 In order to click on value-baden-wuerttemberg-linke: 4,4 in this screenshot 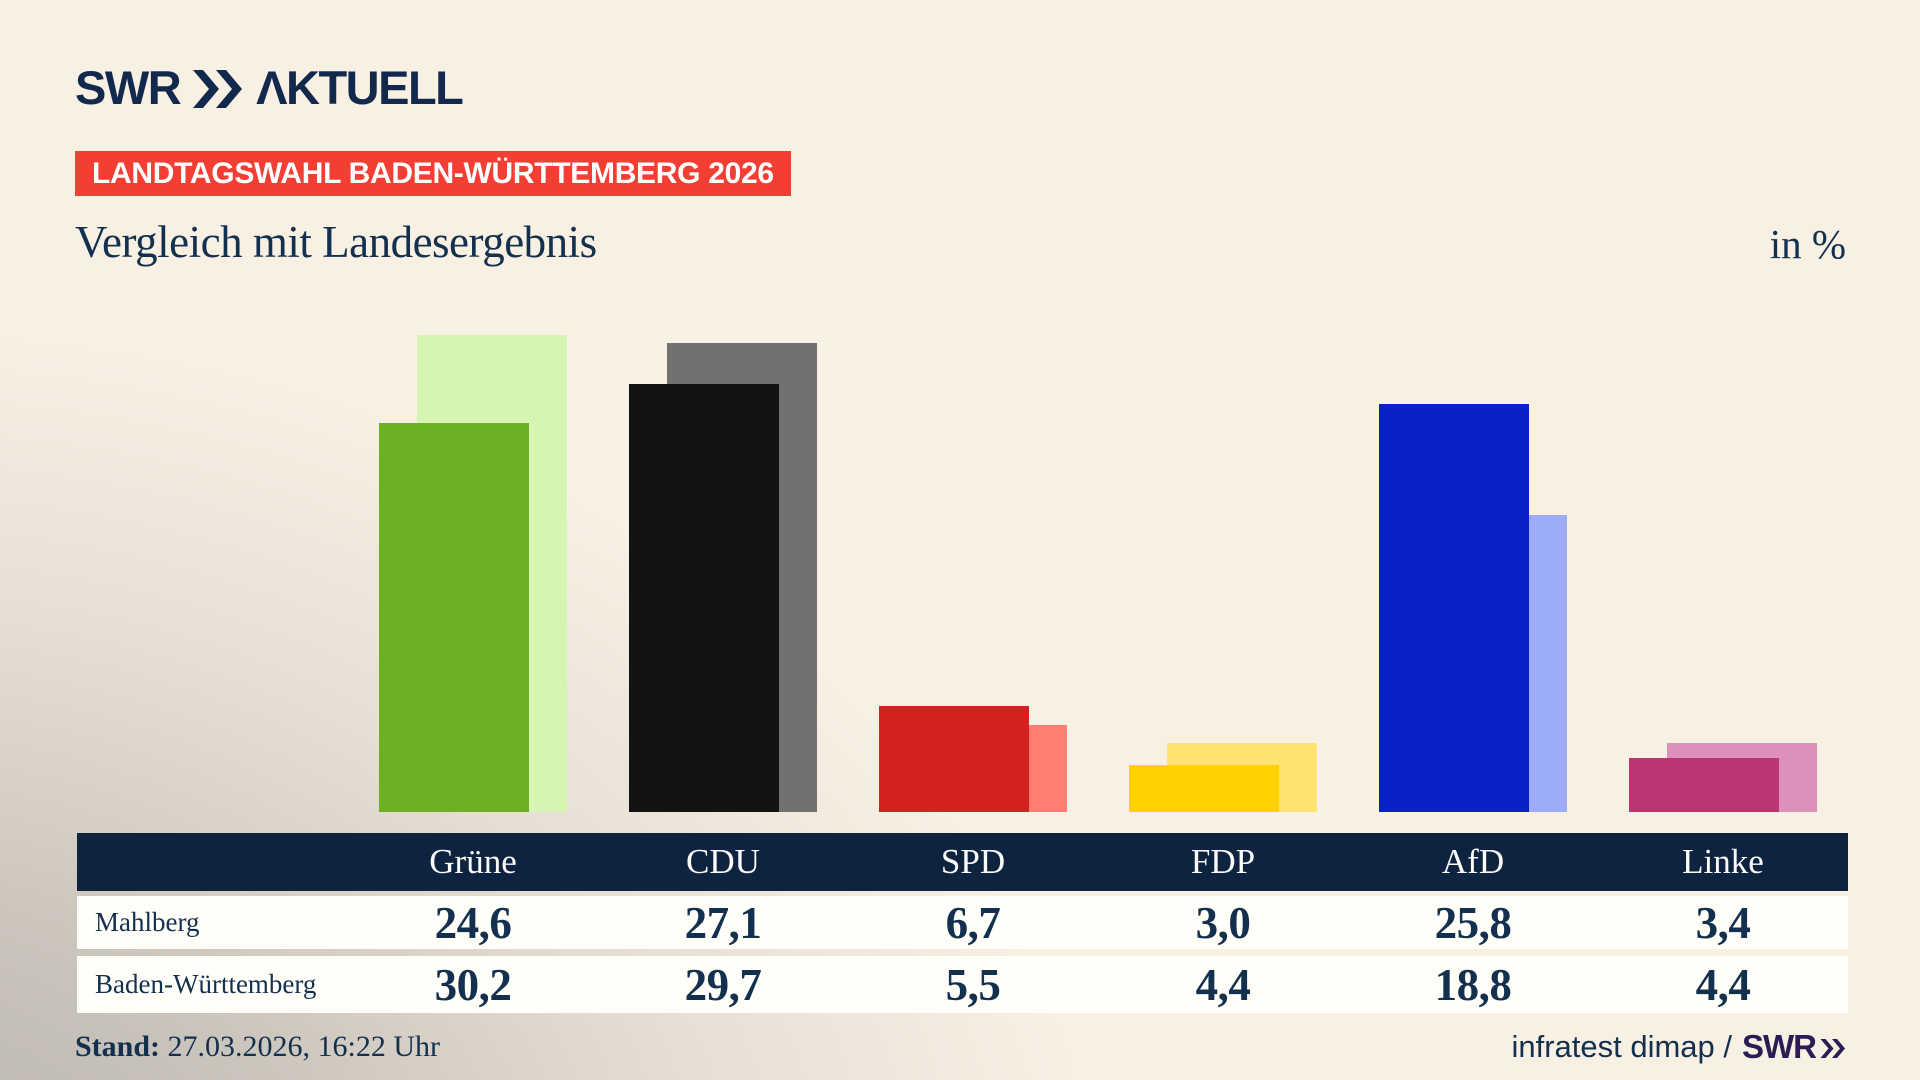, I will do `click(1723, 984)`.